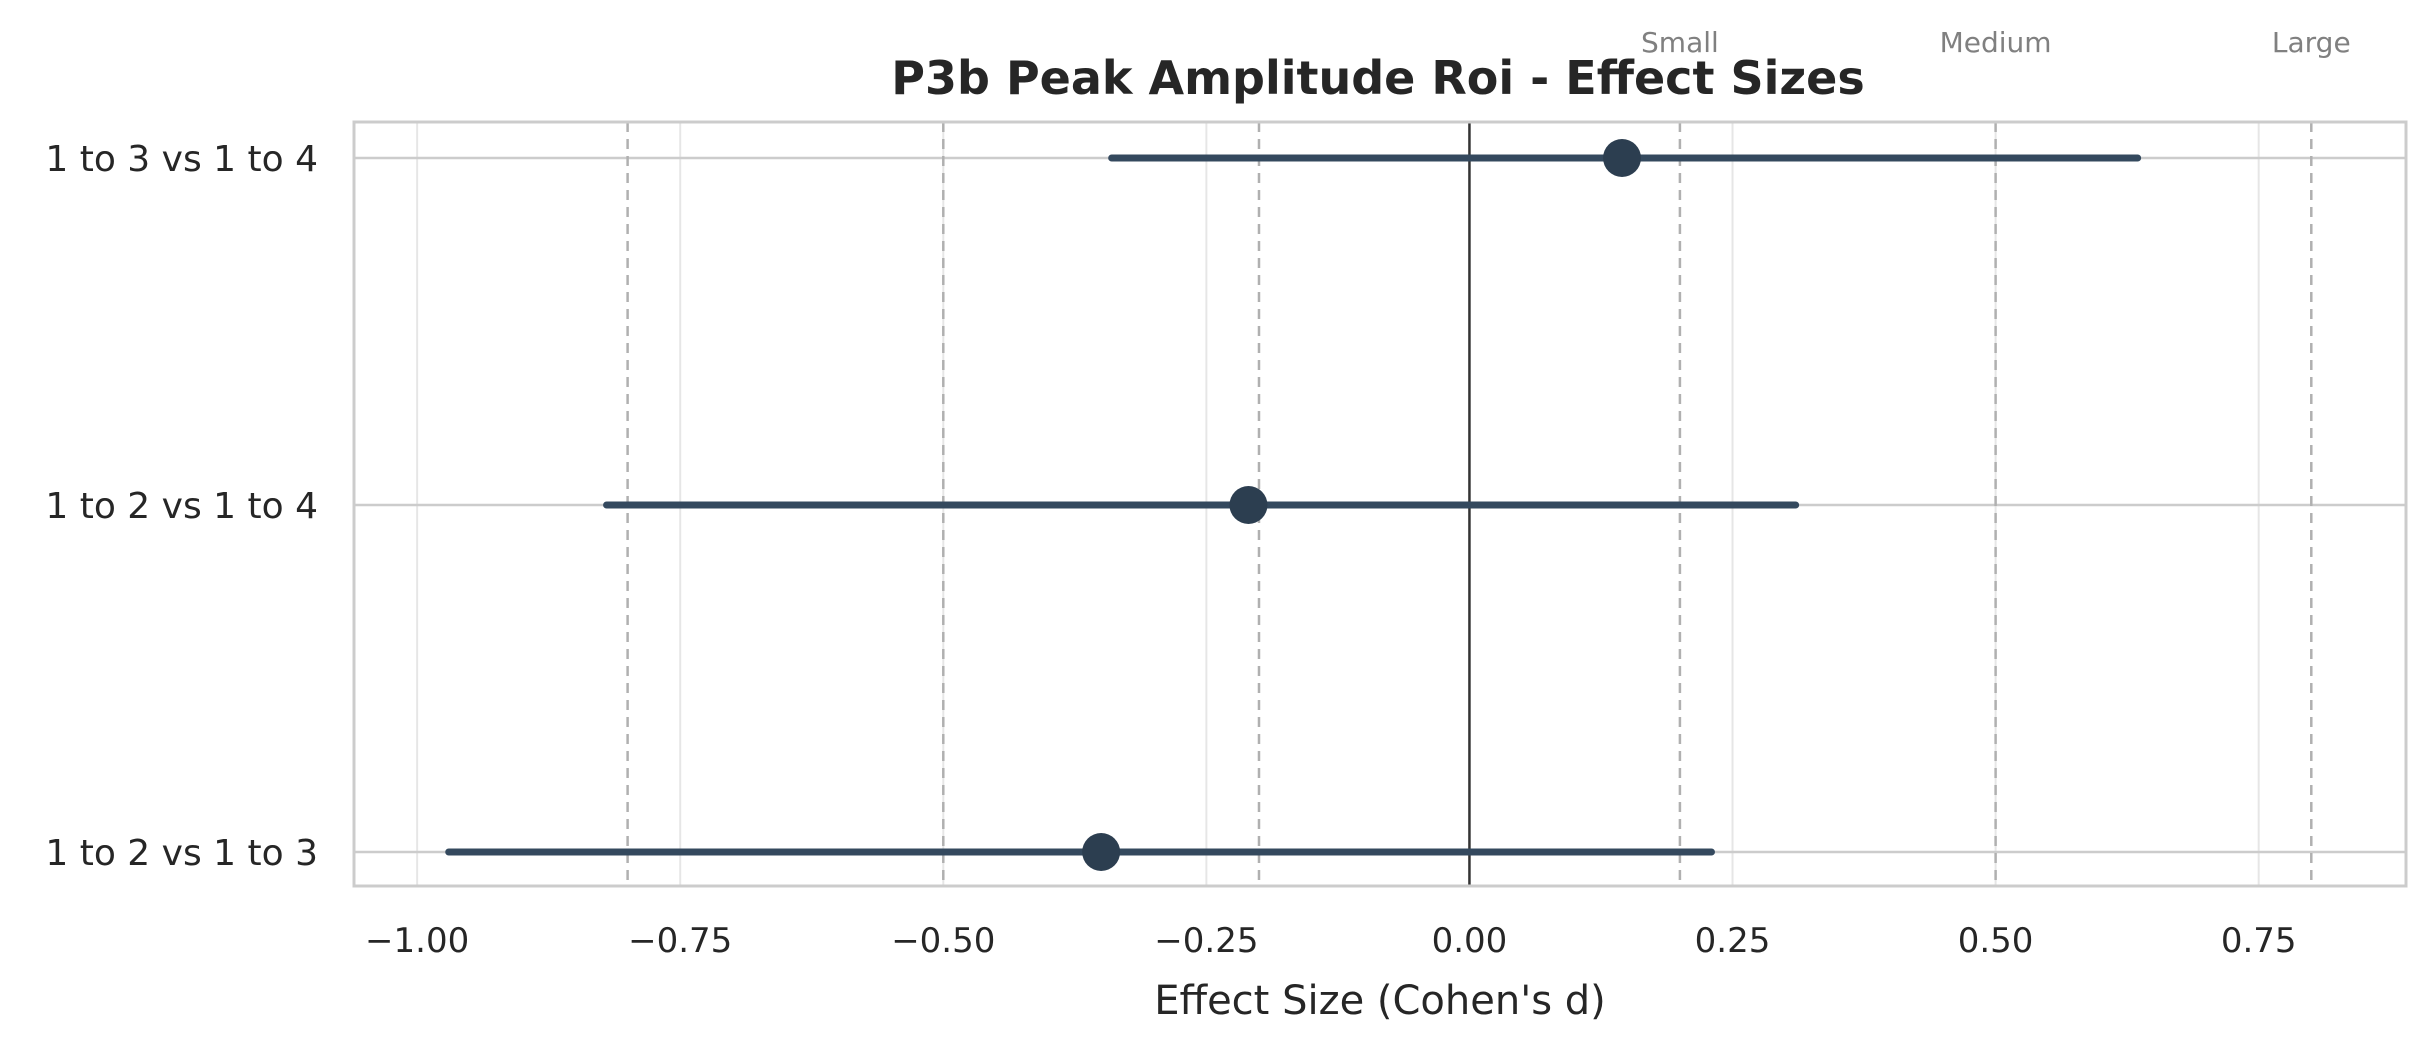 The image size is (2434, 1059). Describe the element at coordinates (1470, 941) in the screenshot. I see `x-tick-label: 0.00` at that location.